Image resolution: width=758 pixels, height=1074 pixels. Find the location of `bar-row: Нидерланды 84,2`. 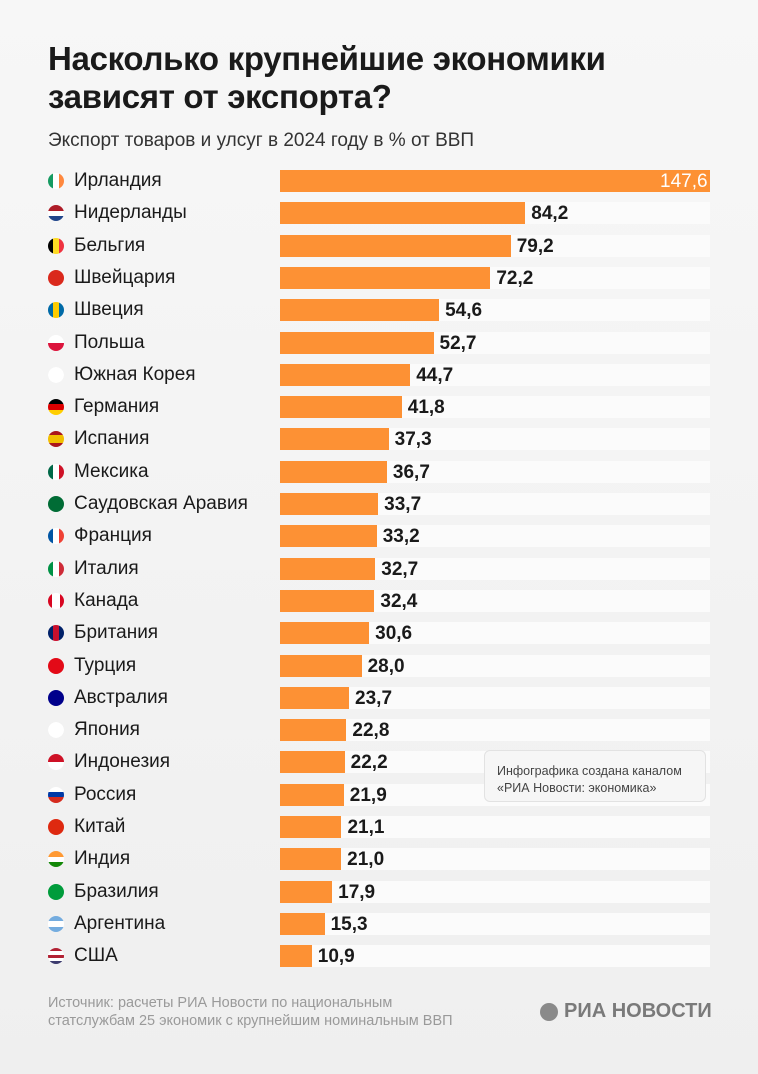

bar-row: Нидерланды 84,2 is located at coordinates (388, 213).